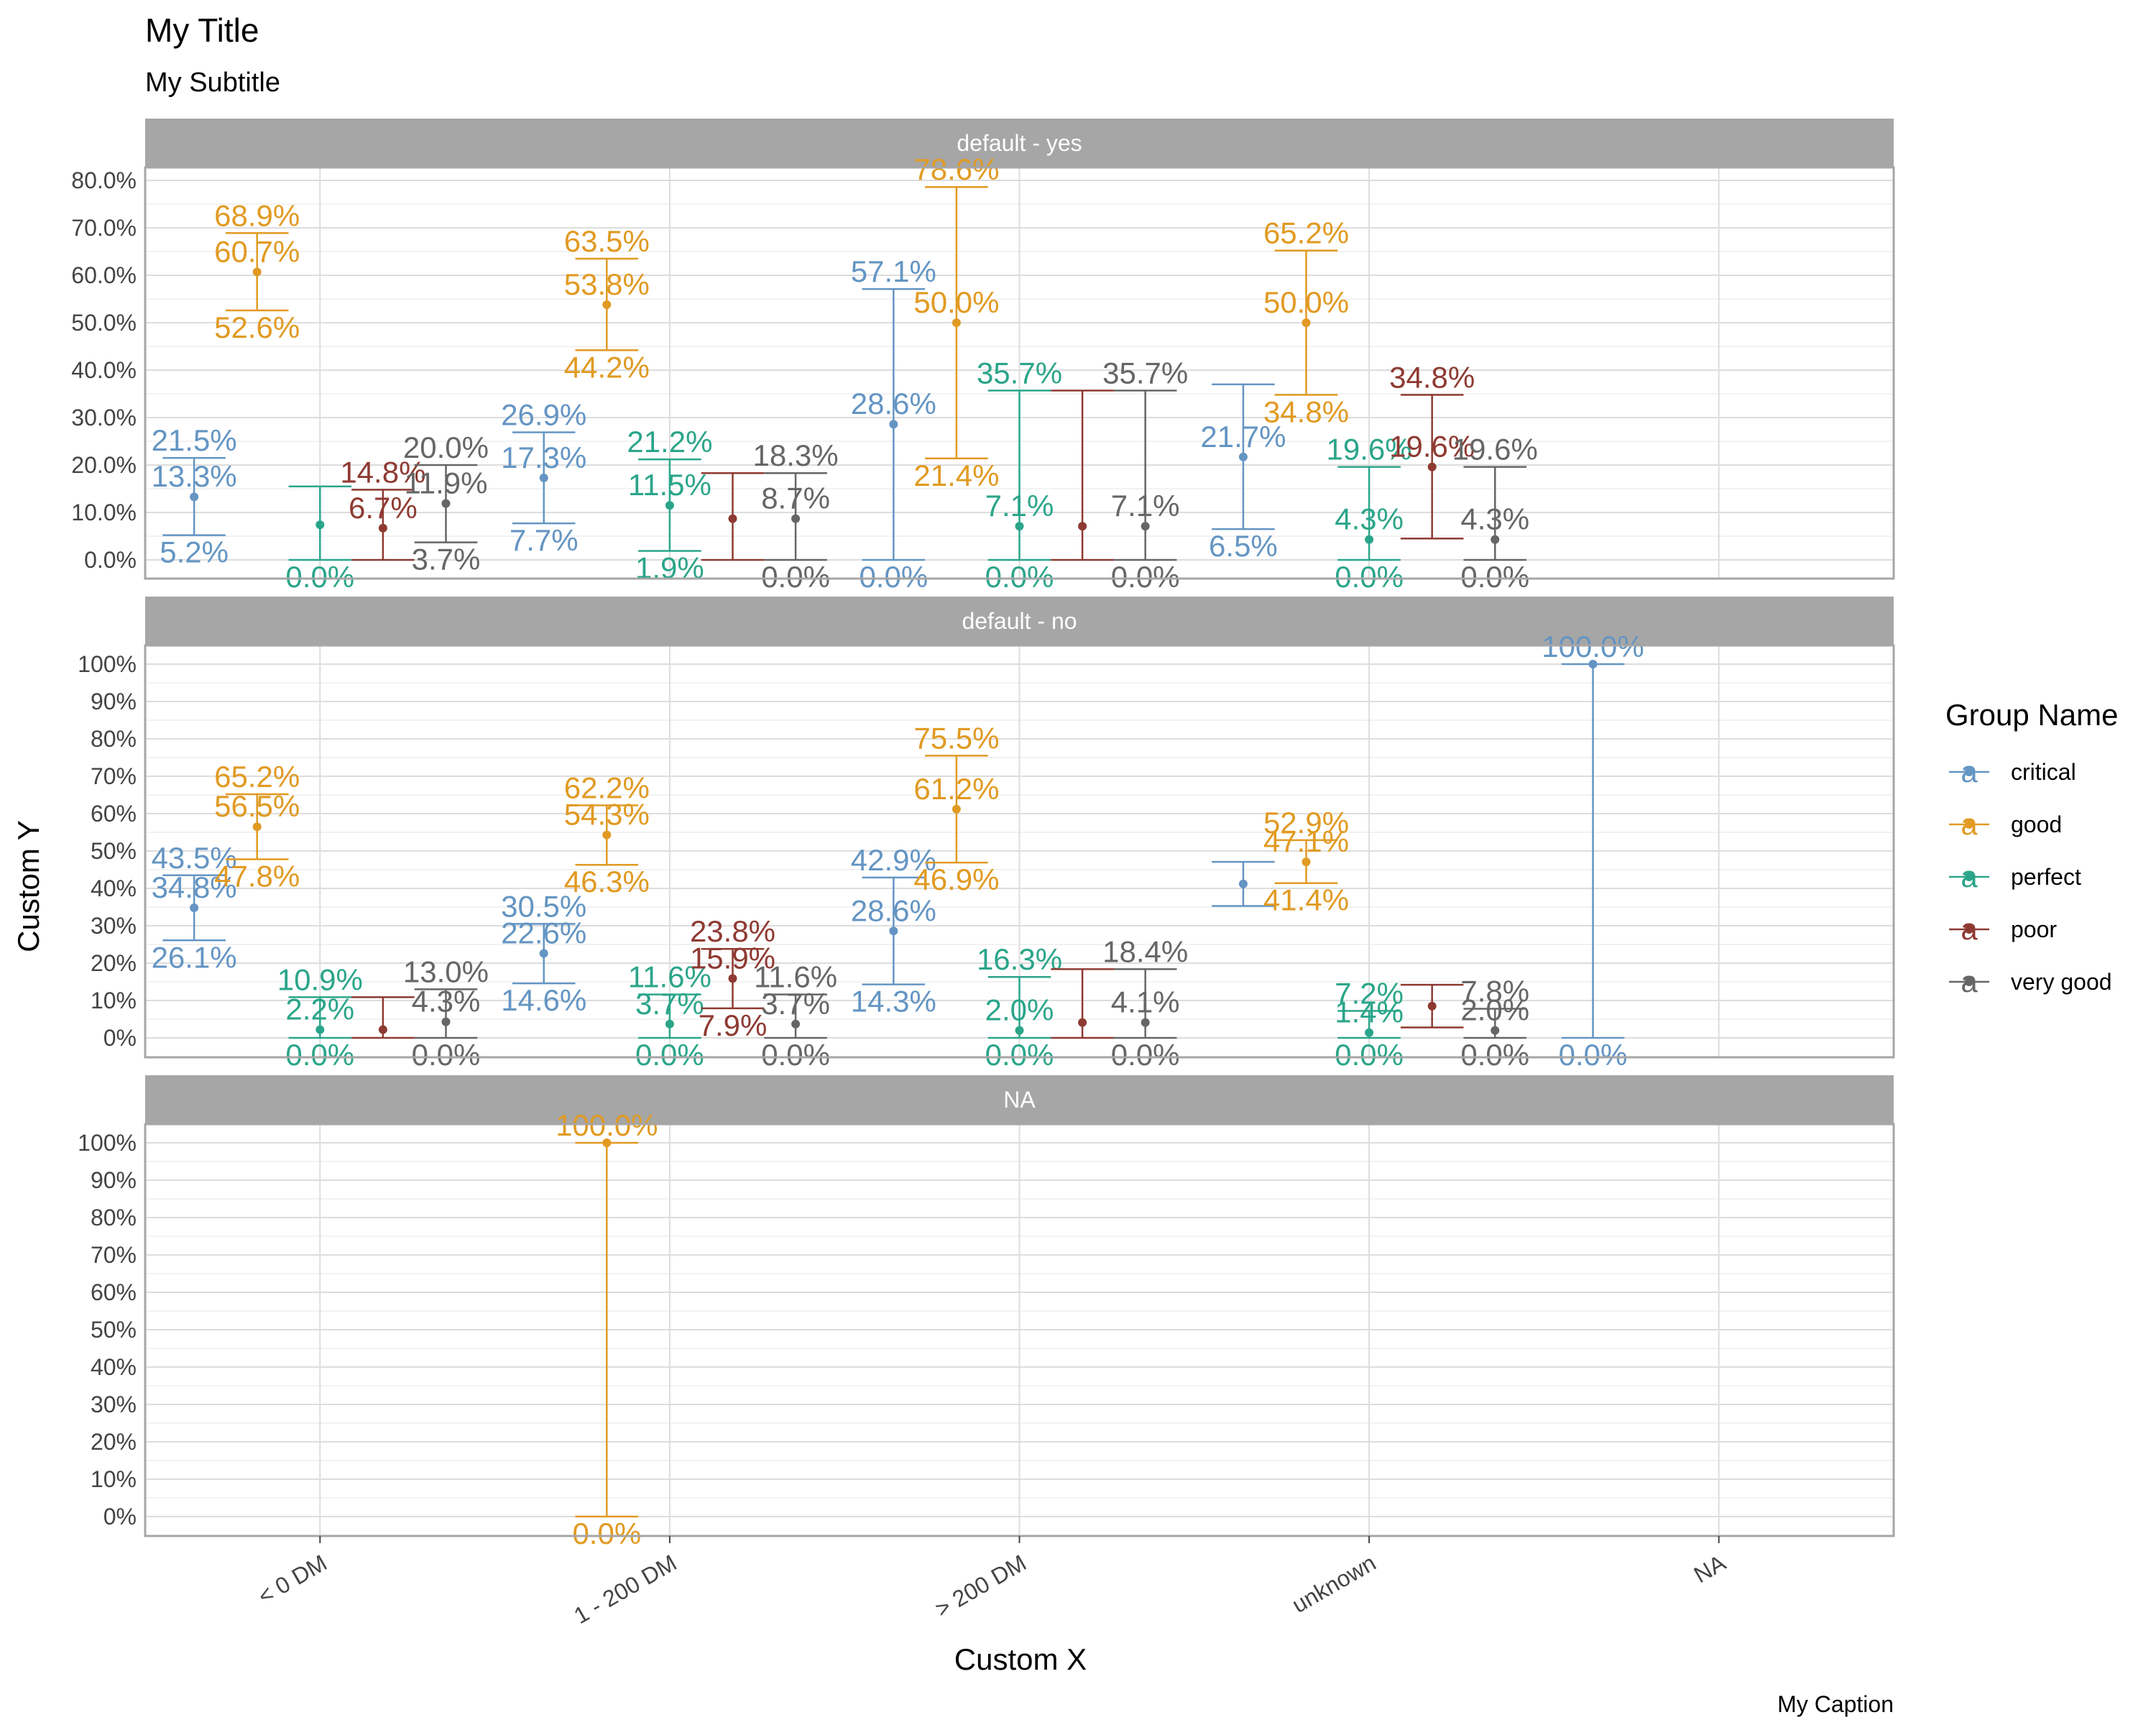 The height and width of the screenshot is (1725, 2156). Describe the element at coordinates (446, 447) in the screenshot. I see `data-label-upper: 20.0%` at that location.